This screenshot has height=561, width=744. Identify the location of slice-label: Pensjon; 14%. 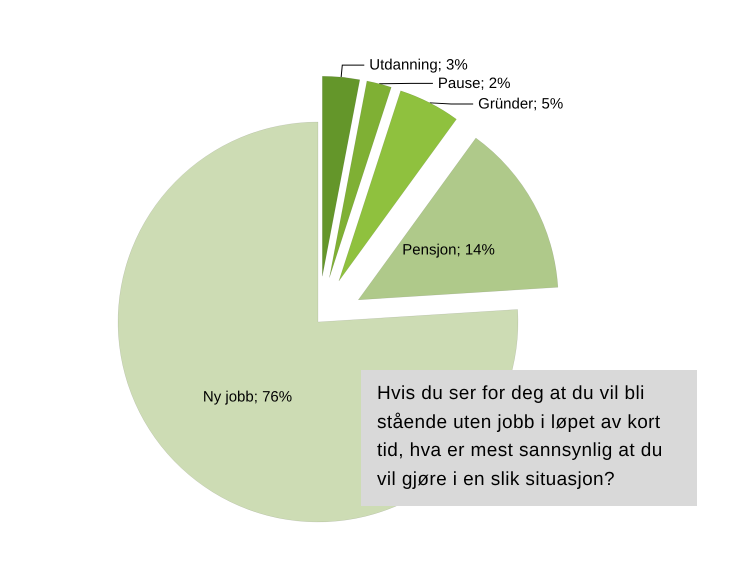
(448, 250).